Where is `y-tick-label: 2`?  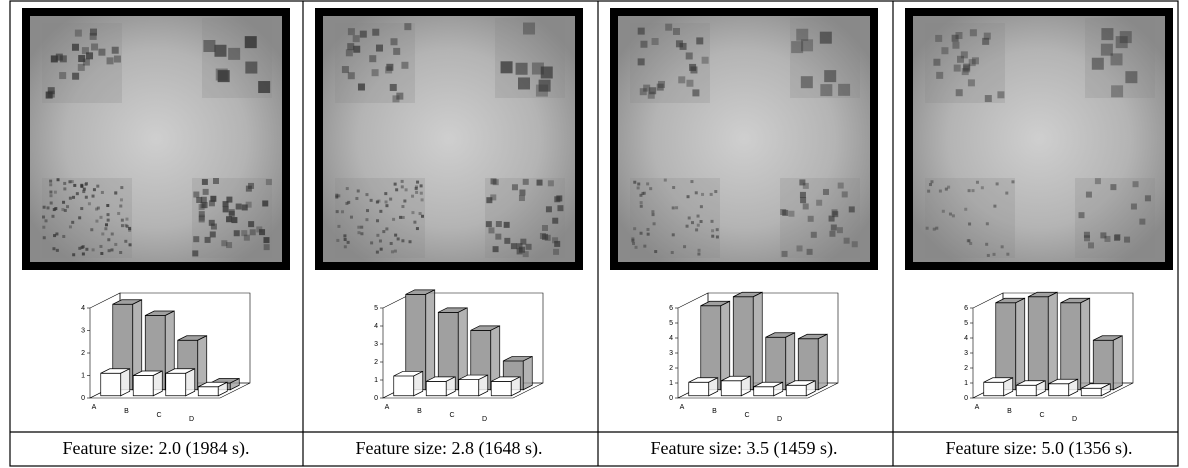
y-tick-label: 2 is located at coordinates (966, 368).